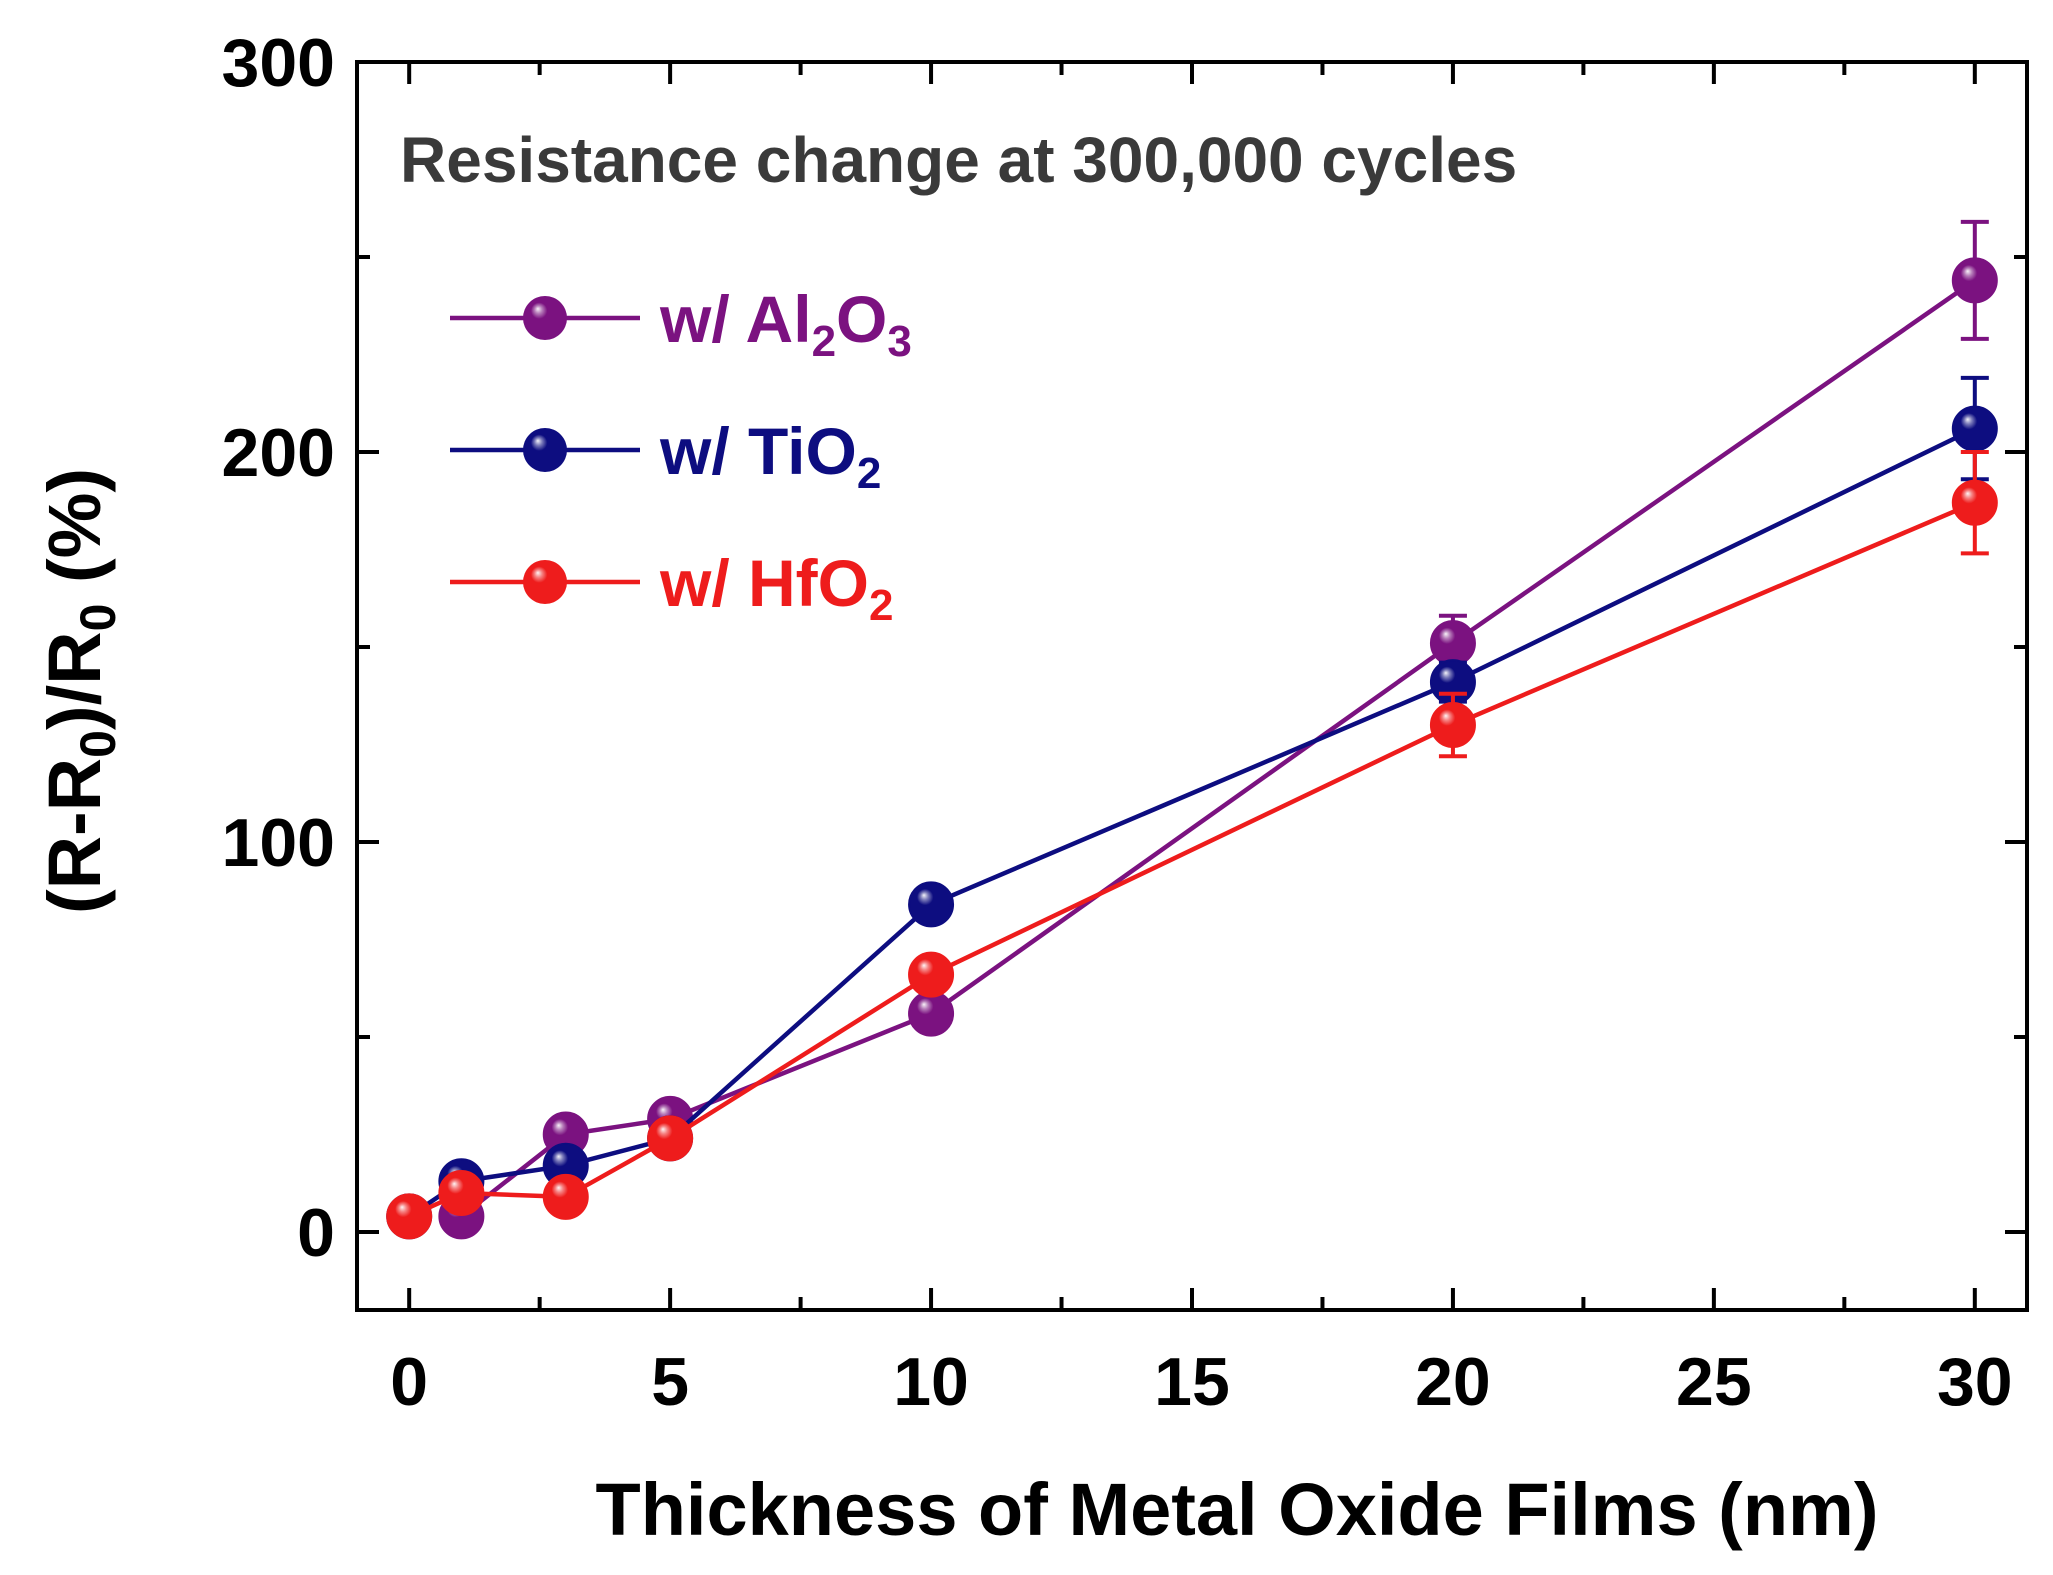 The height and width of the screenshot is (1575, 2053). What do you see at coordinates (1453, 1382) in the screenshot?
I see `x-tick-label: 20` at bounding box center [1453, 1382].